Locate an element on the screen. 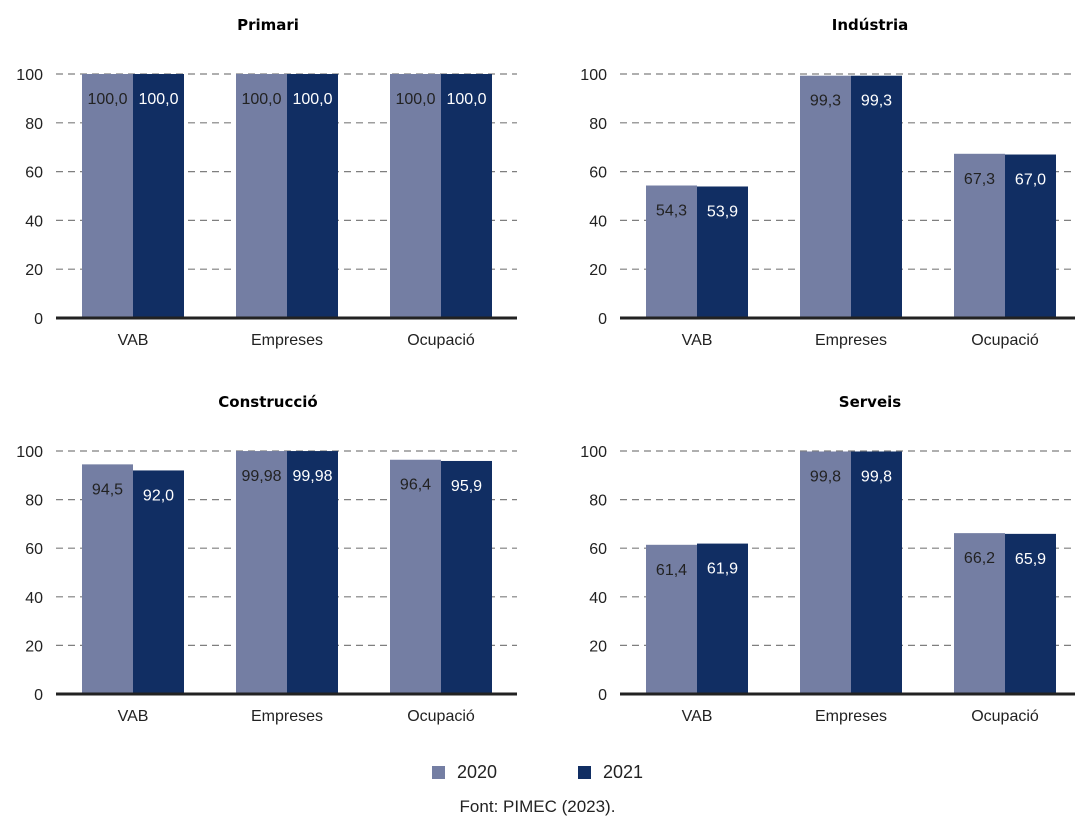 This screenshot has width=1075, height=824. construccio-bar-vab-2021 is located at coordinates (158, 582).